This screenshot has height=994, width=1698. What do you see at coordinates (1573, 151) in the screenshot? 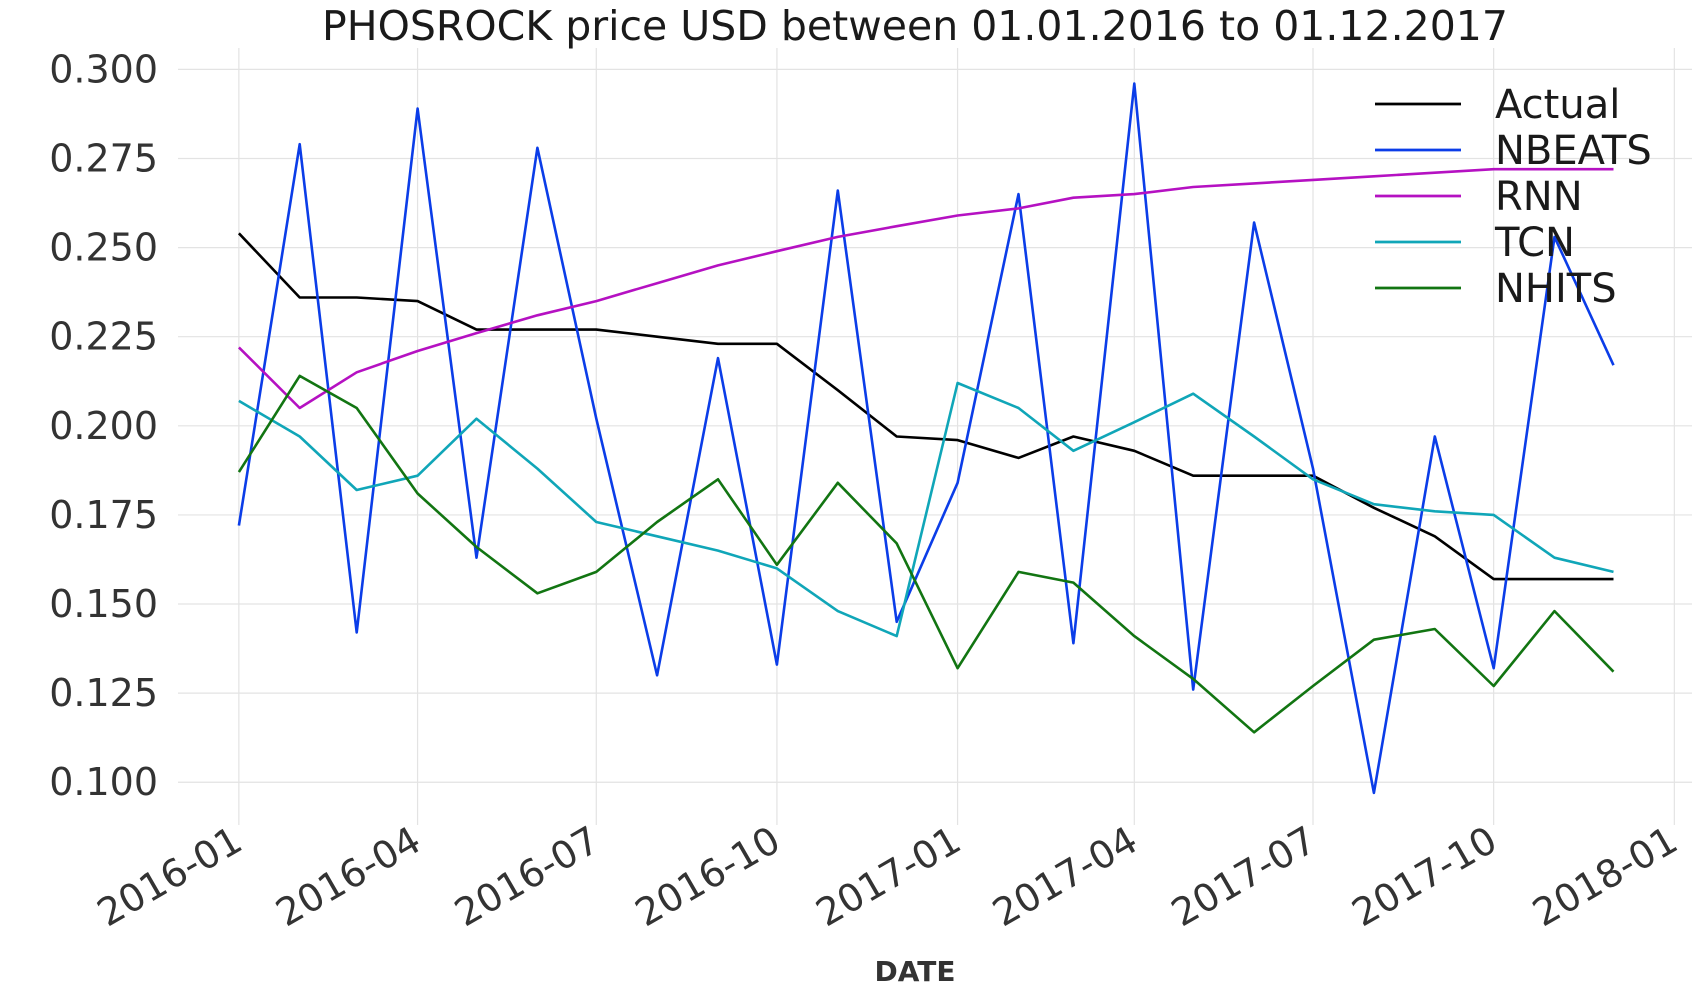
I see `legend-label: NBEATS` at bounding box center [1573, 151].